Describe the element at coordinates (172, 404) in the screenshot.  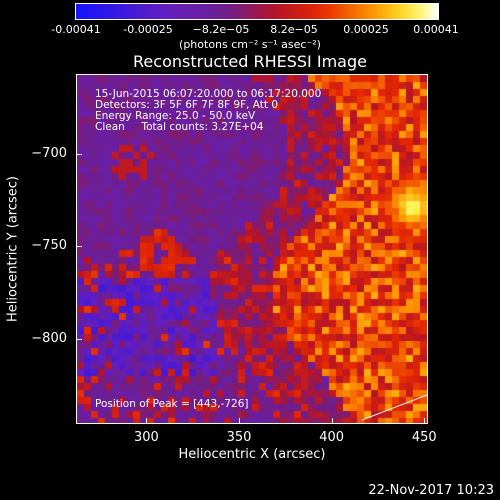
I see `annotation-peak: Position of Peak = [443,-726]` at that location.